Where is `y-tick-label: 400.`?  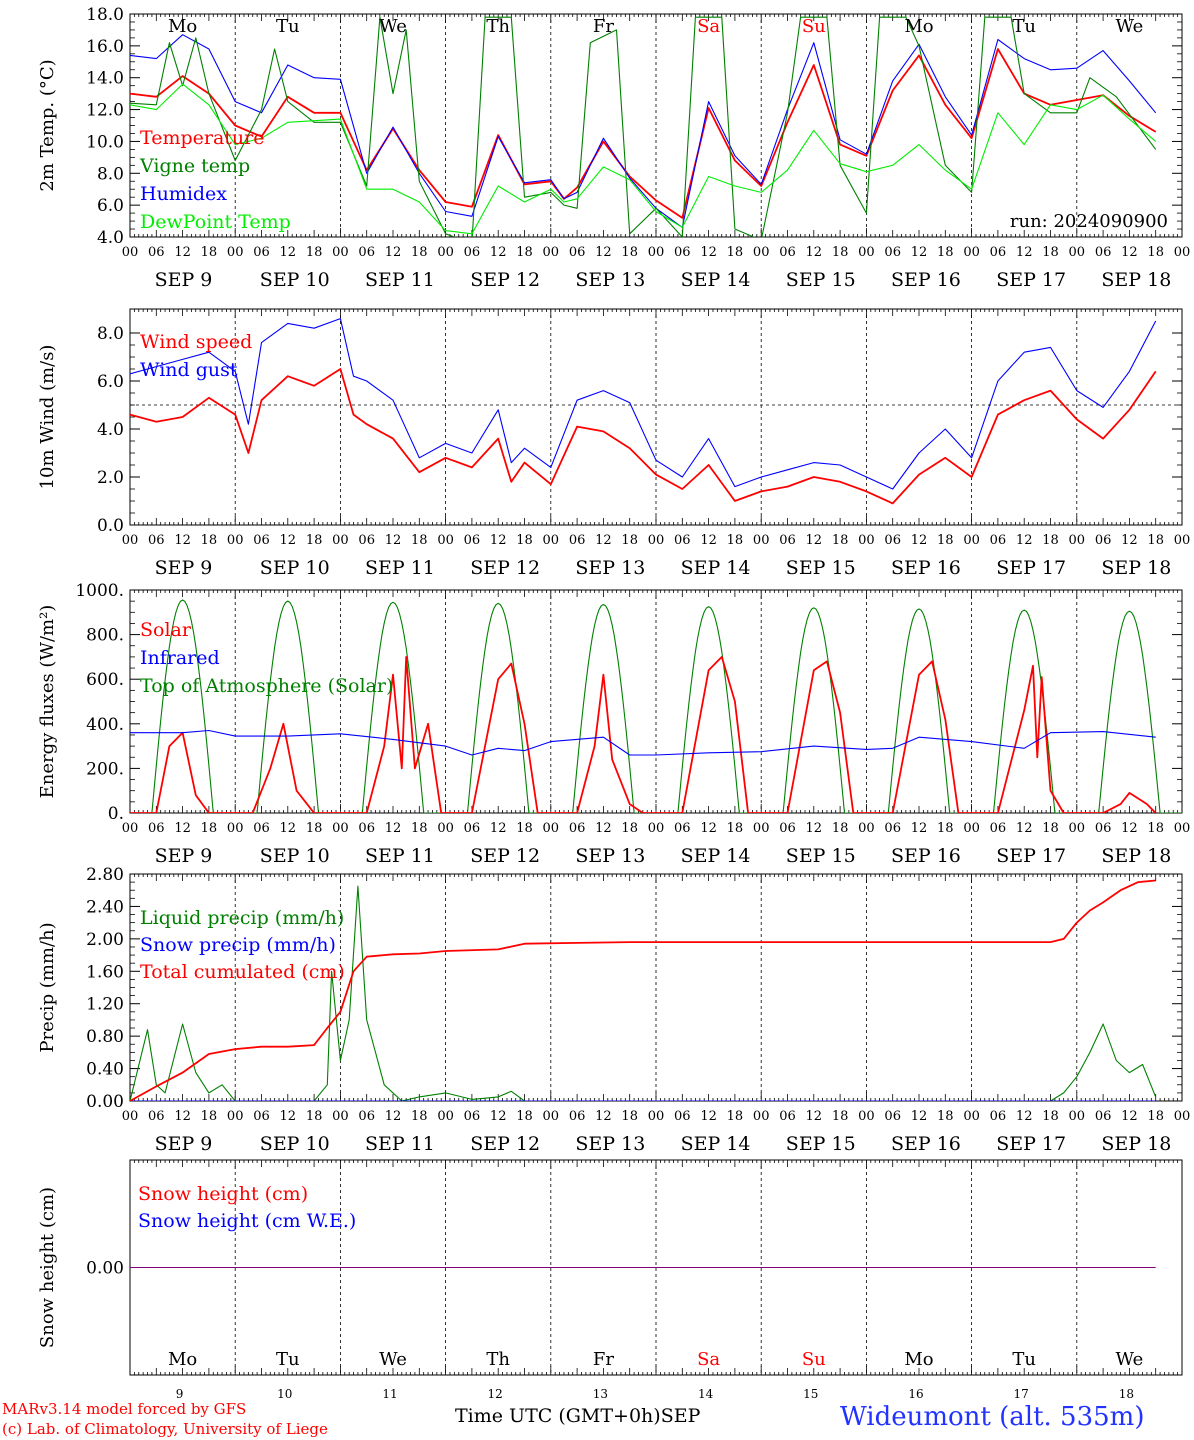 y-tick-label: 400. is located at coordinates (105, 725).